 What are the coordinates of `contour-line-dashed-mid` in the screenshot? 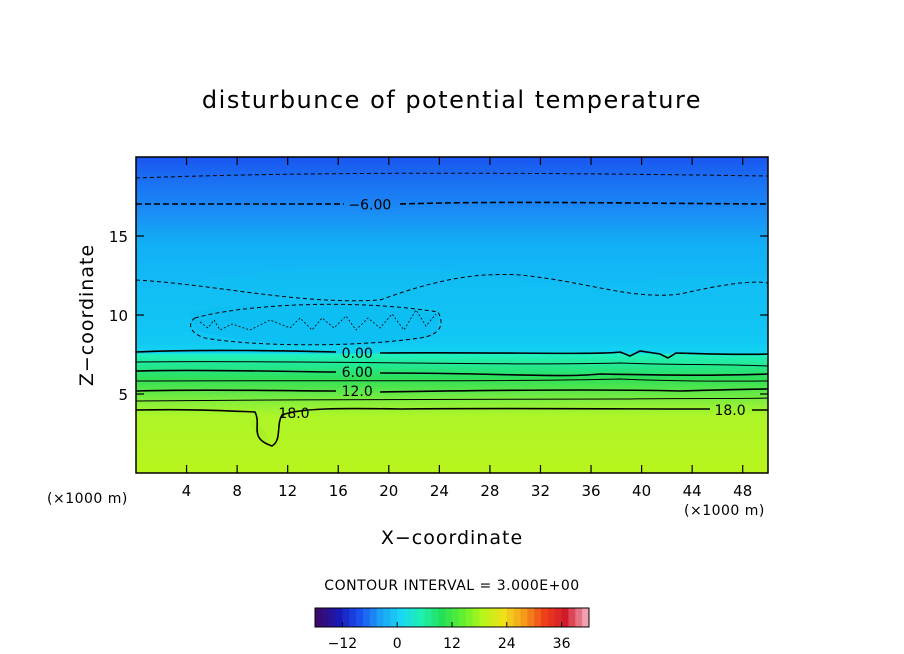 It's located at (452, 288).